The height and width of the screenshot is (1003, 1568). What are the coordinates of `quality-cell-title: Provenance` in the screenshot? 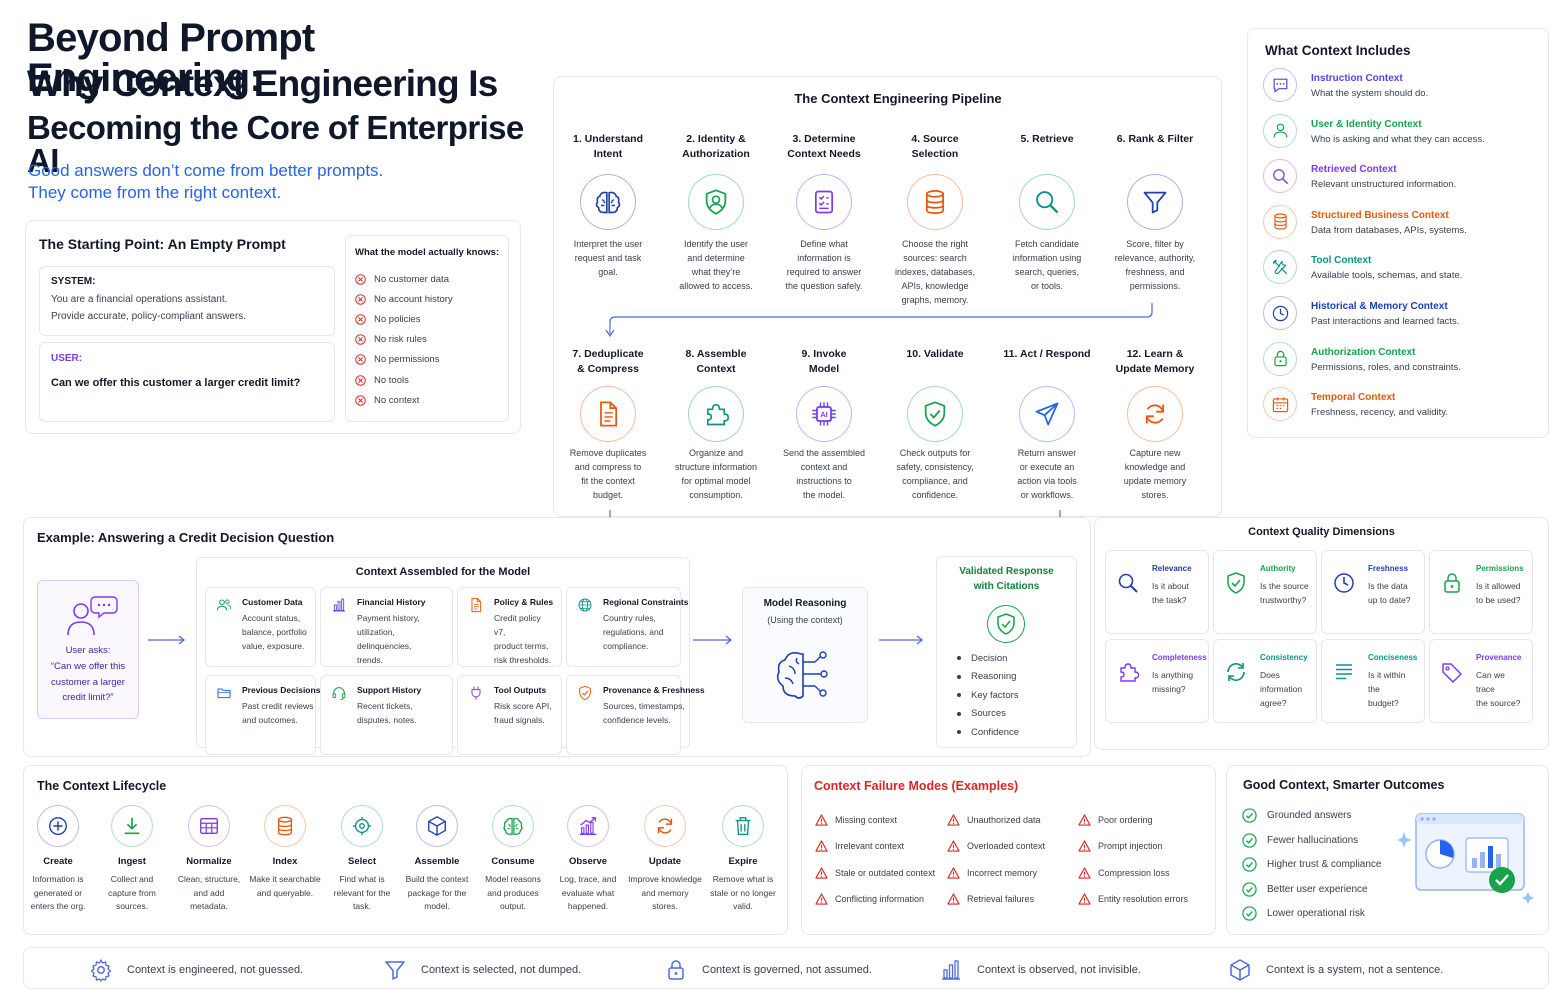 It's located at (1499, 657).